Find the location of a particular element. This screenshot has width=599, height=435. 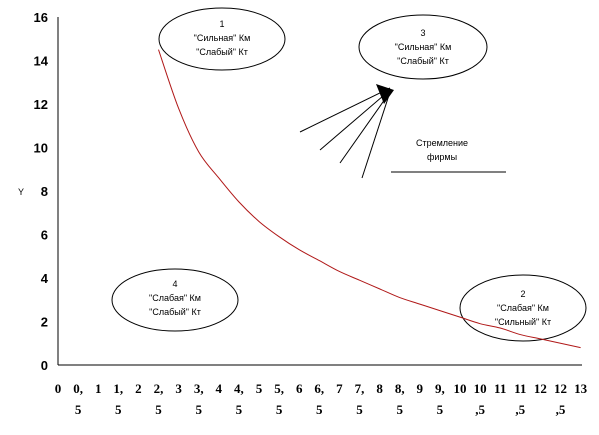

x-tick-label: 3, is located at coordinates (199, 388).